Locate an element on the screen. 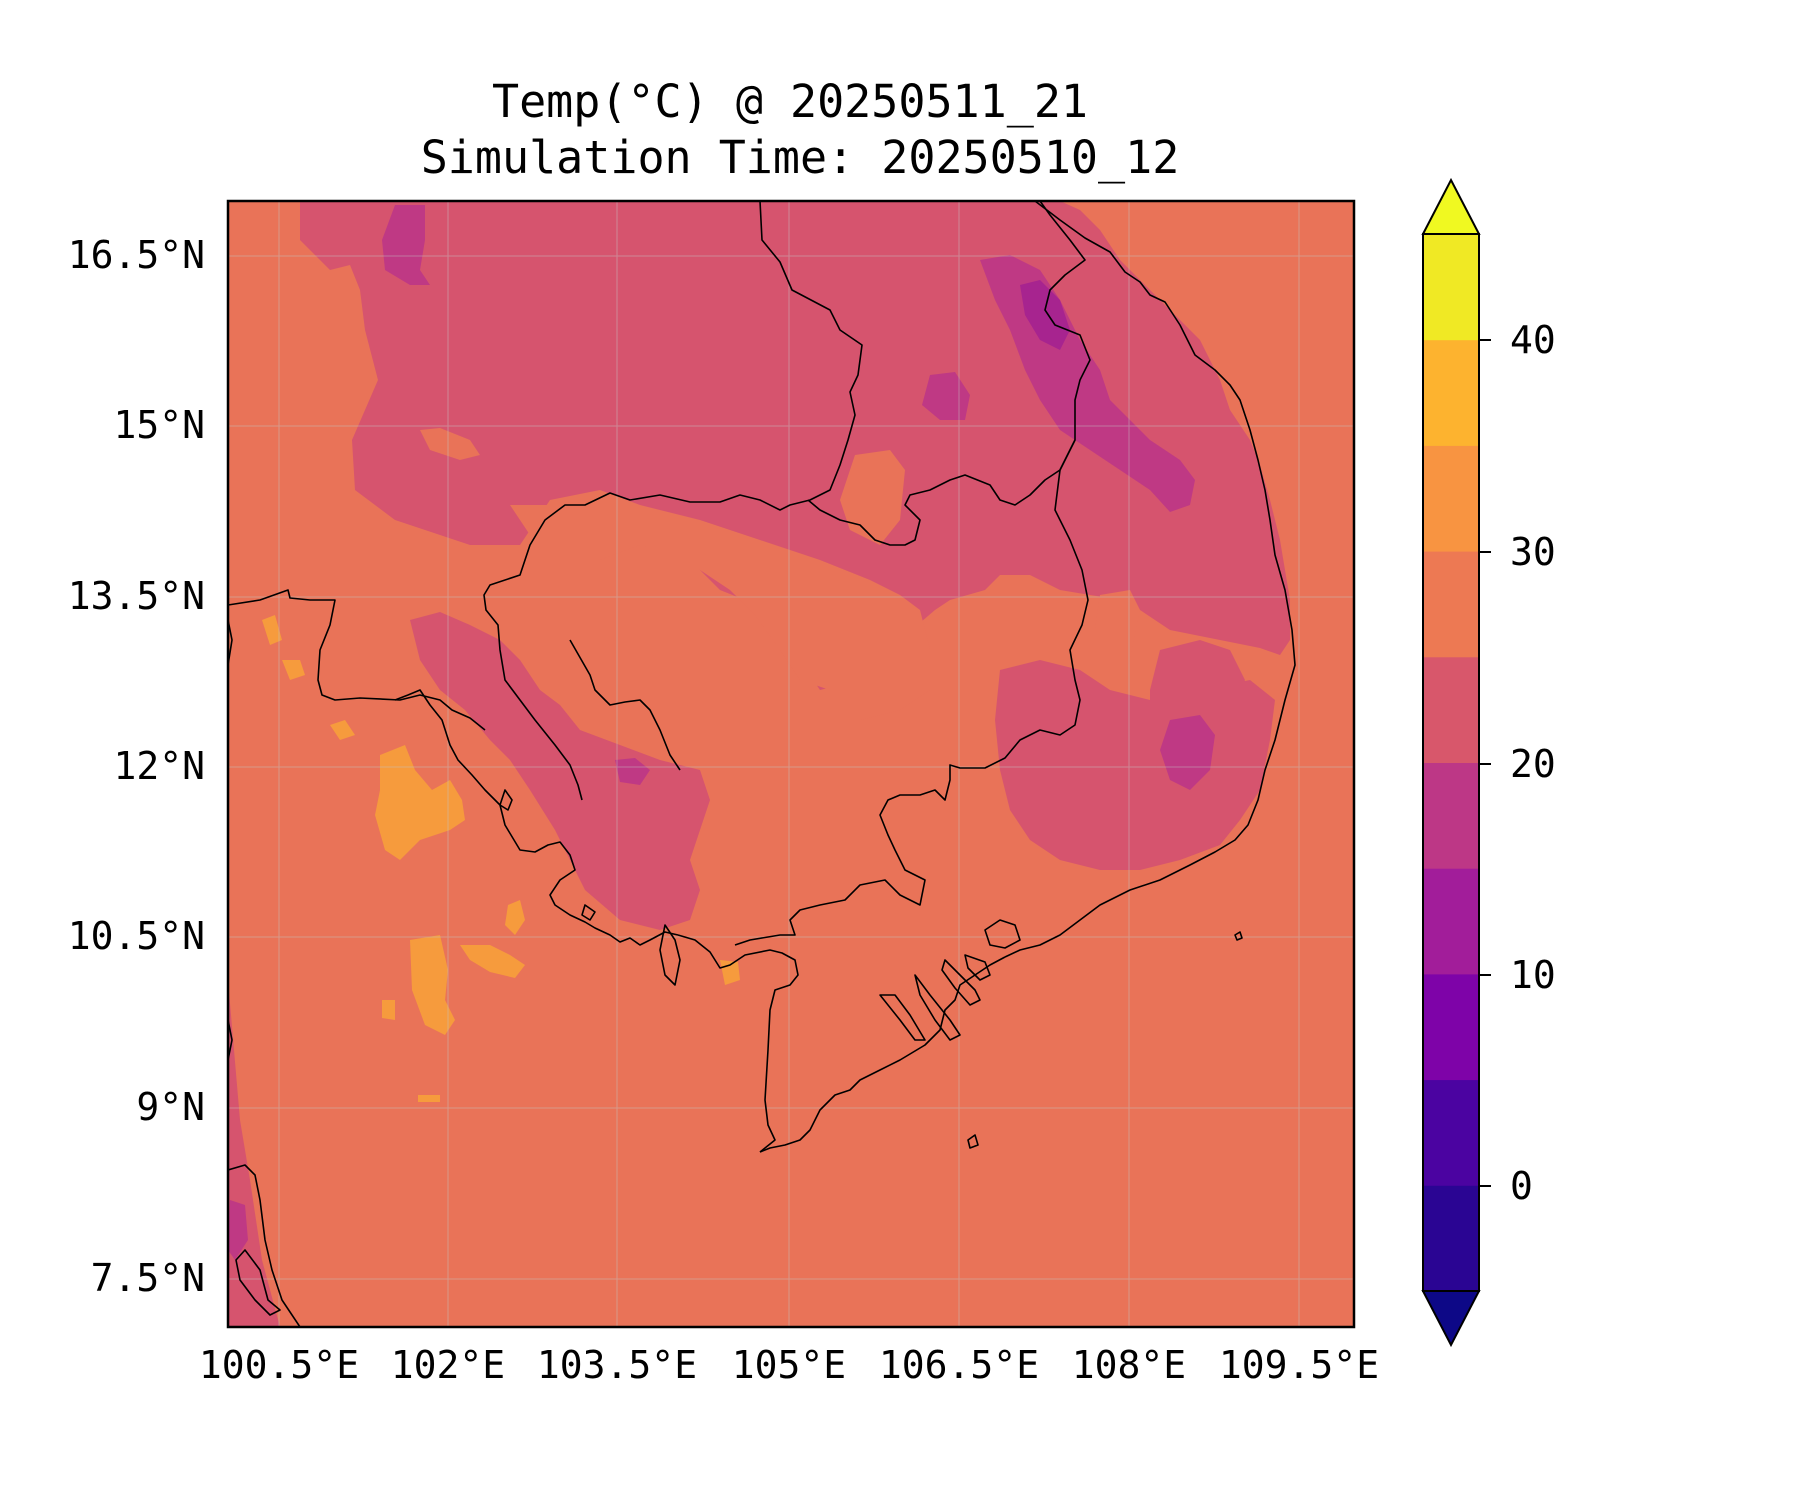  lat-tick-label: 15°N is located at coordinates (159, 425).